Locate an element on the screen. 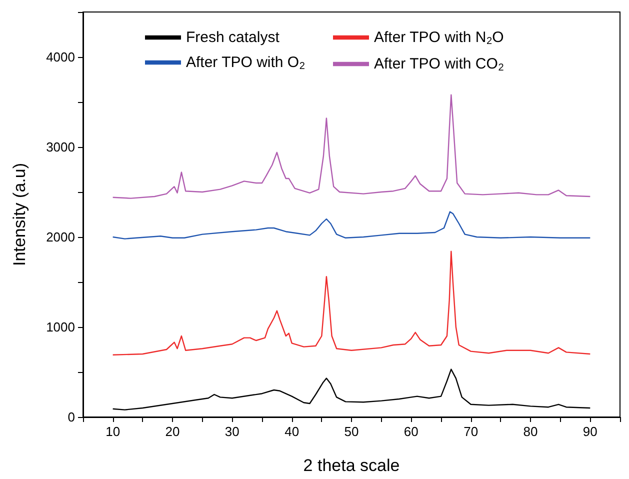 The width and height of the screenshot is (629, 479). x-axis-title: 2 theta scale is located at coordinates (351, 465).